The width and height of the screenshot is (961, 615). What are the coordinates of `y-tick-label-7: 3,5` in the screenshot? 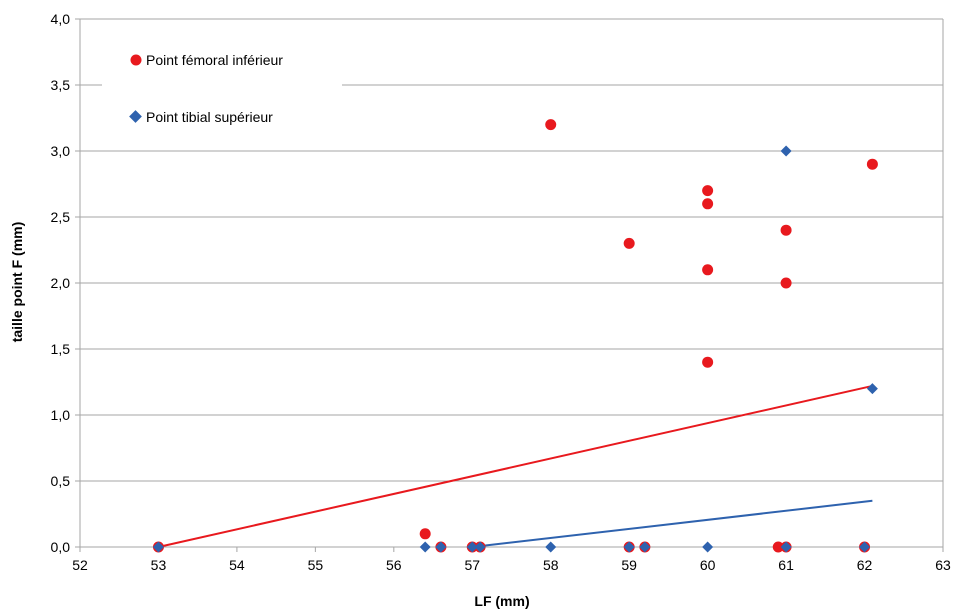 It's located at (61, 85).